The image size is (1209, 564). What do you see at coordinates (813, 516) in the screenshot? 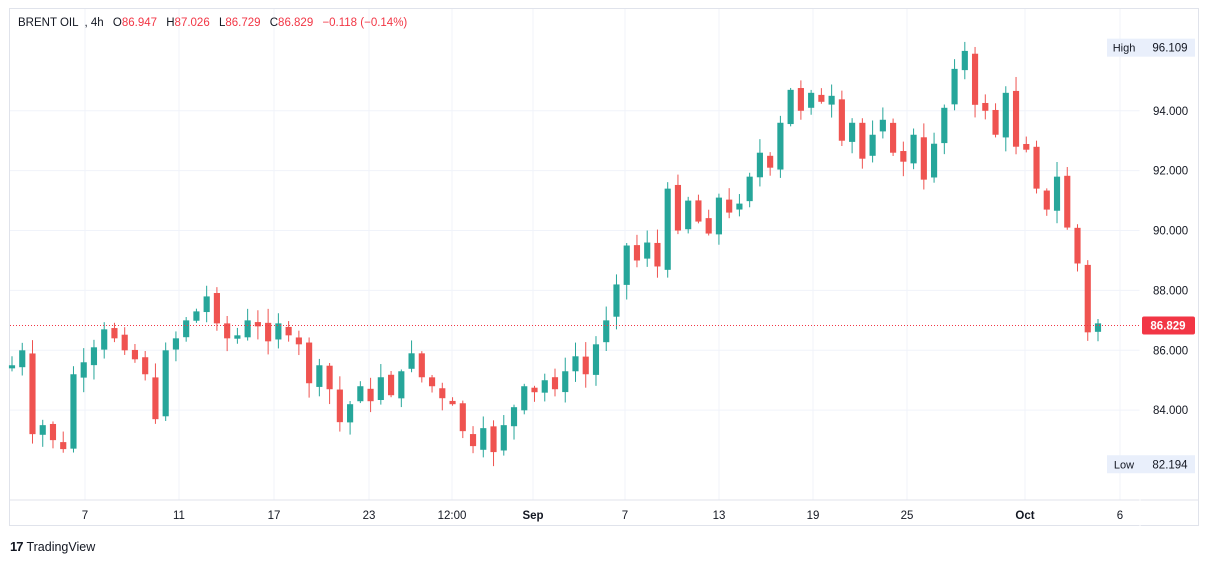
I see `x-tick-label: 19` at bounding box center [813, 516].